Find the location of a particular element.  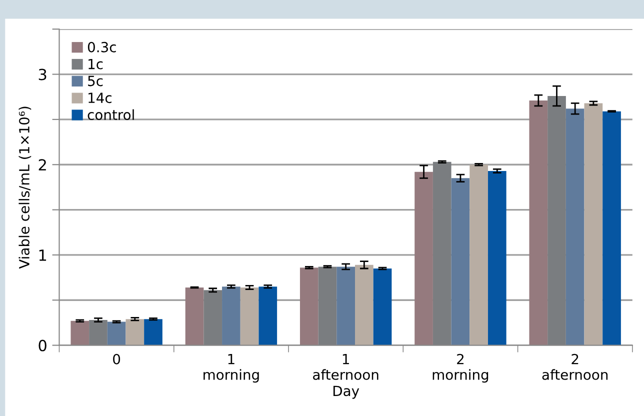

y-tick-label: 3 is located at coordinates (42, 74).